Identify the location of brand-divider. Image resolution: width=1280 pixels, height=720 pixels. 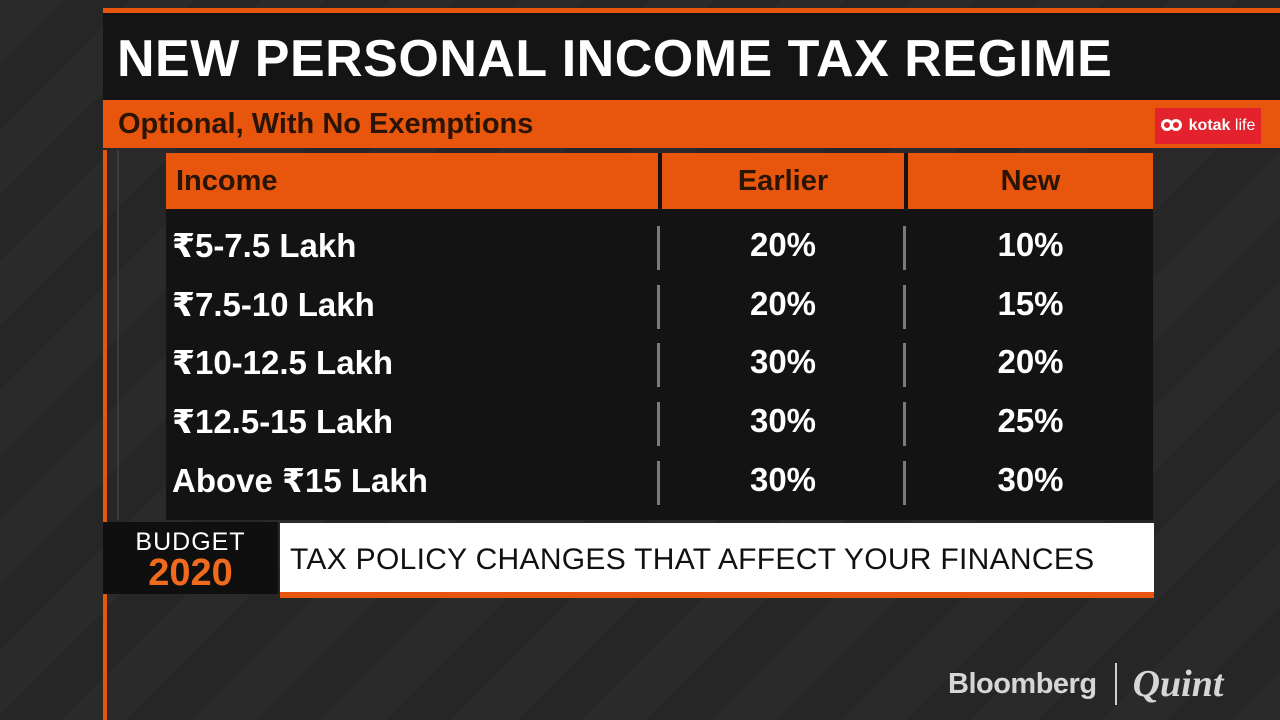
(1115, 684).